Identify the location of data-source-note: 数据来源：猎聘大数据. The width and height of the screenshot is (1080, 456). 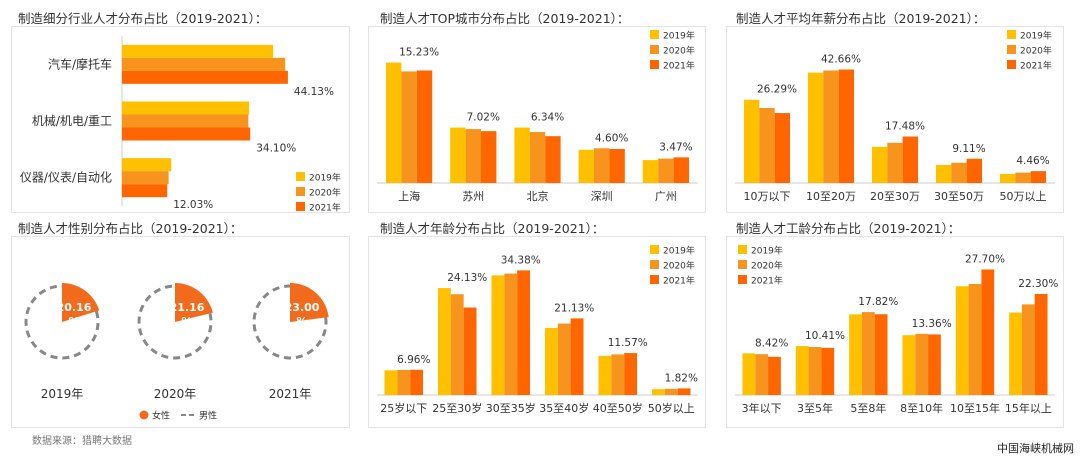
(82, 441).